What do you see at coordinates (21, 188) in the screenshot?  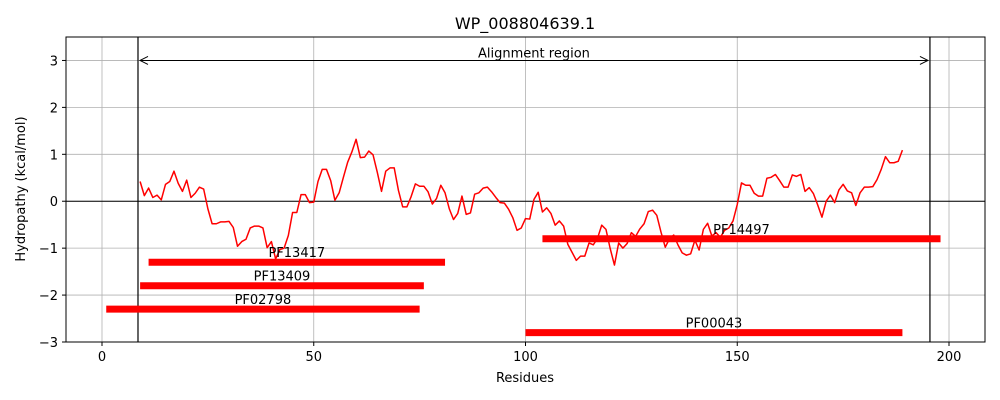 I see `y-axis-label: Hydropathy (kcal/mol)` at bounding box center [21, 188].